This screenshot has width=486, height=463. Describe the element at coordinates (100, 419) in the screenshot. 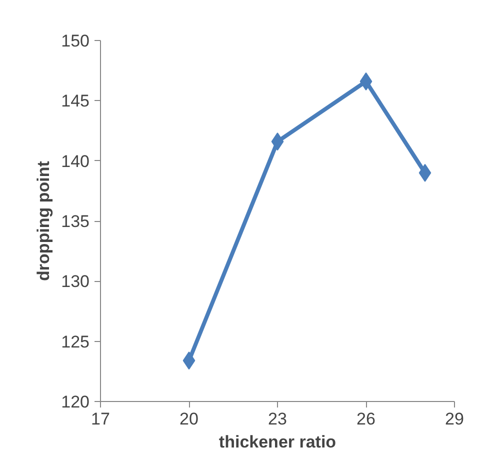

I see `x-tick-label: 17` at that location.